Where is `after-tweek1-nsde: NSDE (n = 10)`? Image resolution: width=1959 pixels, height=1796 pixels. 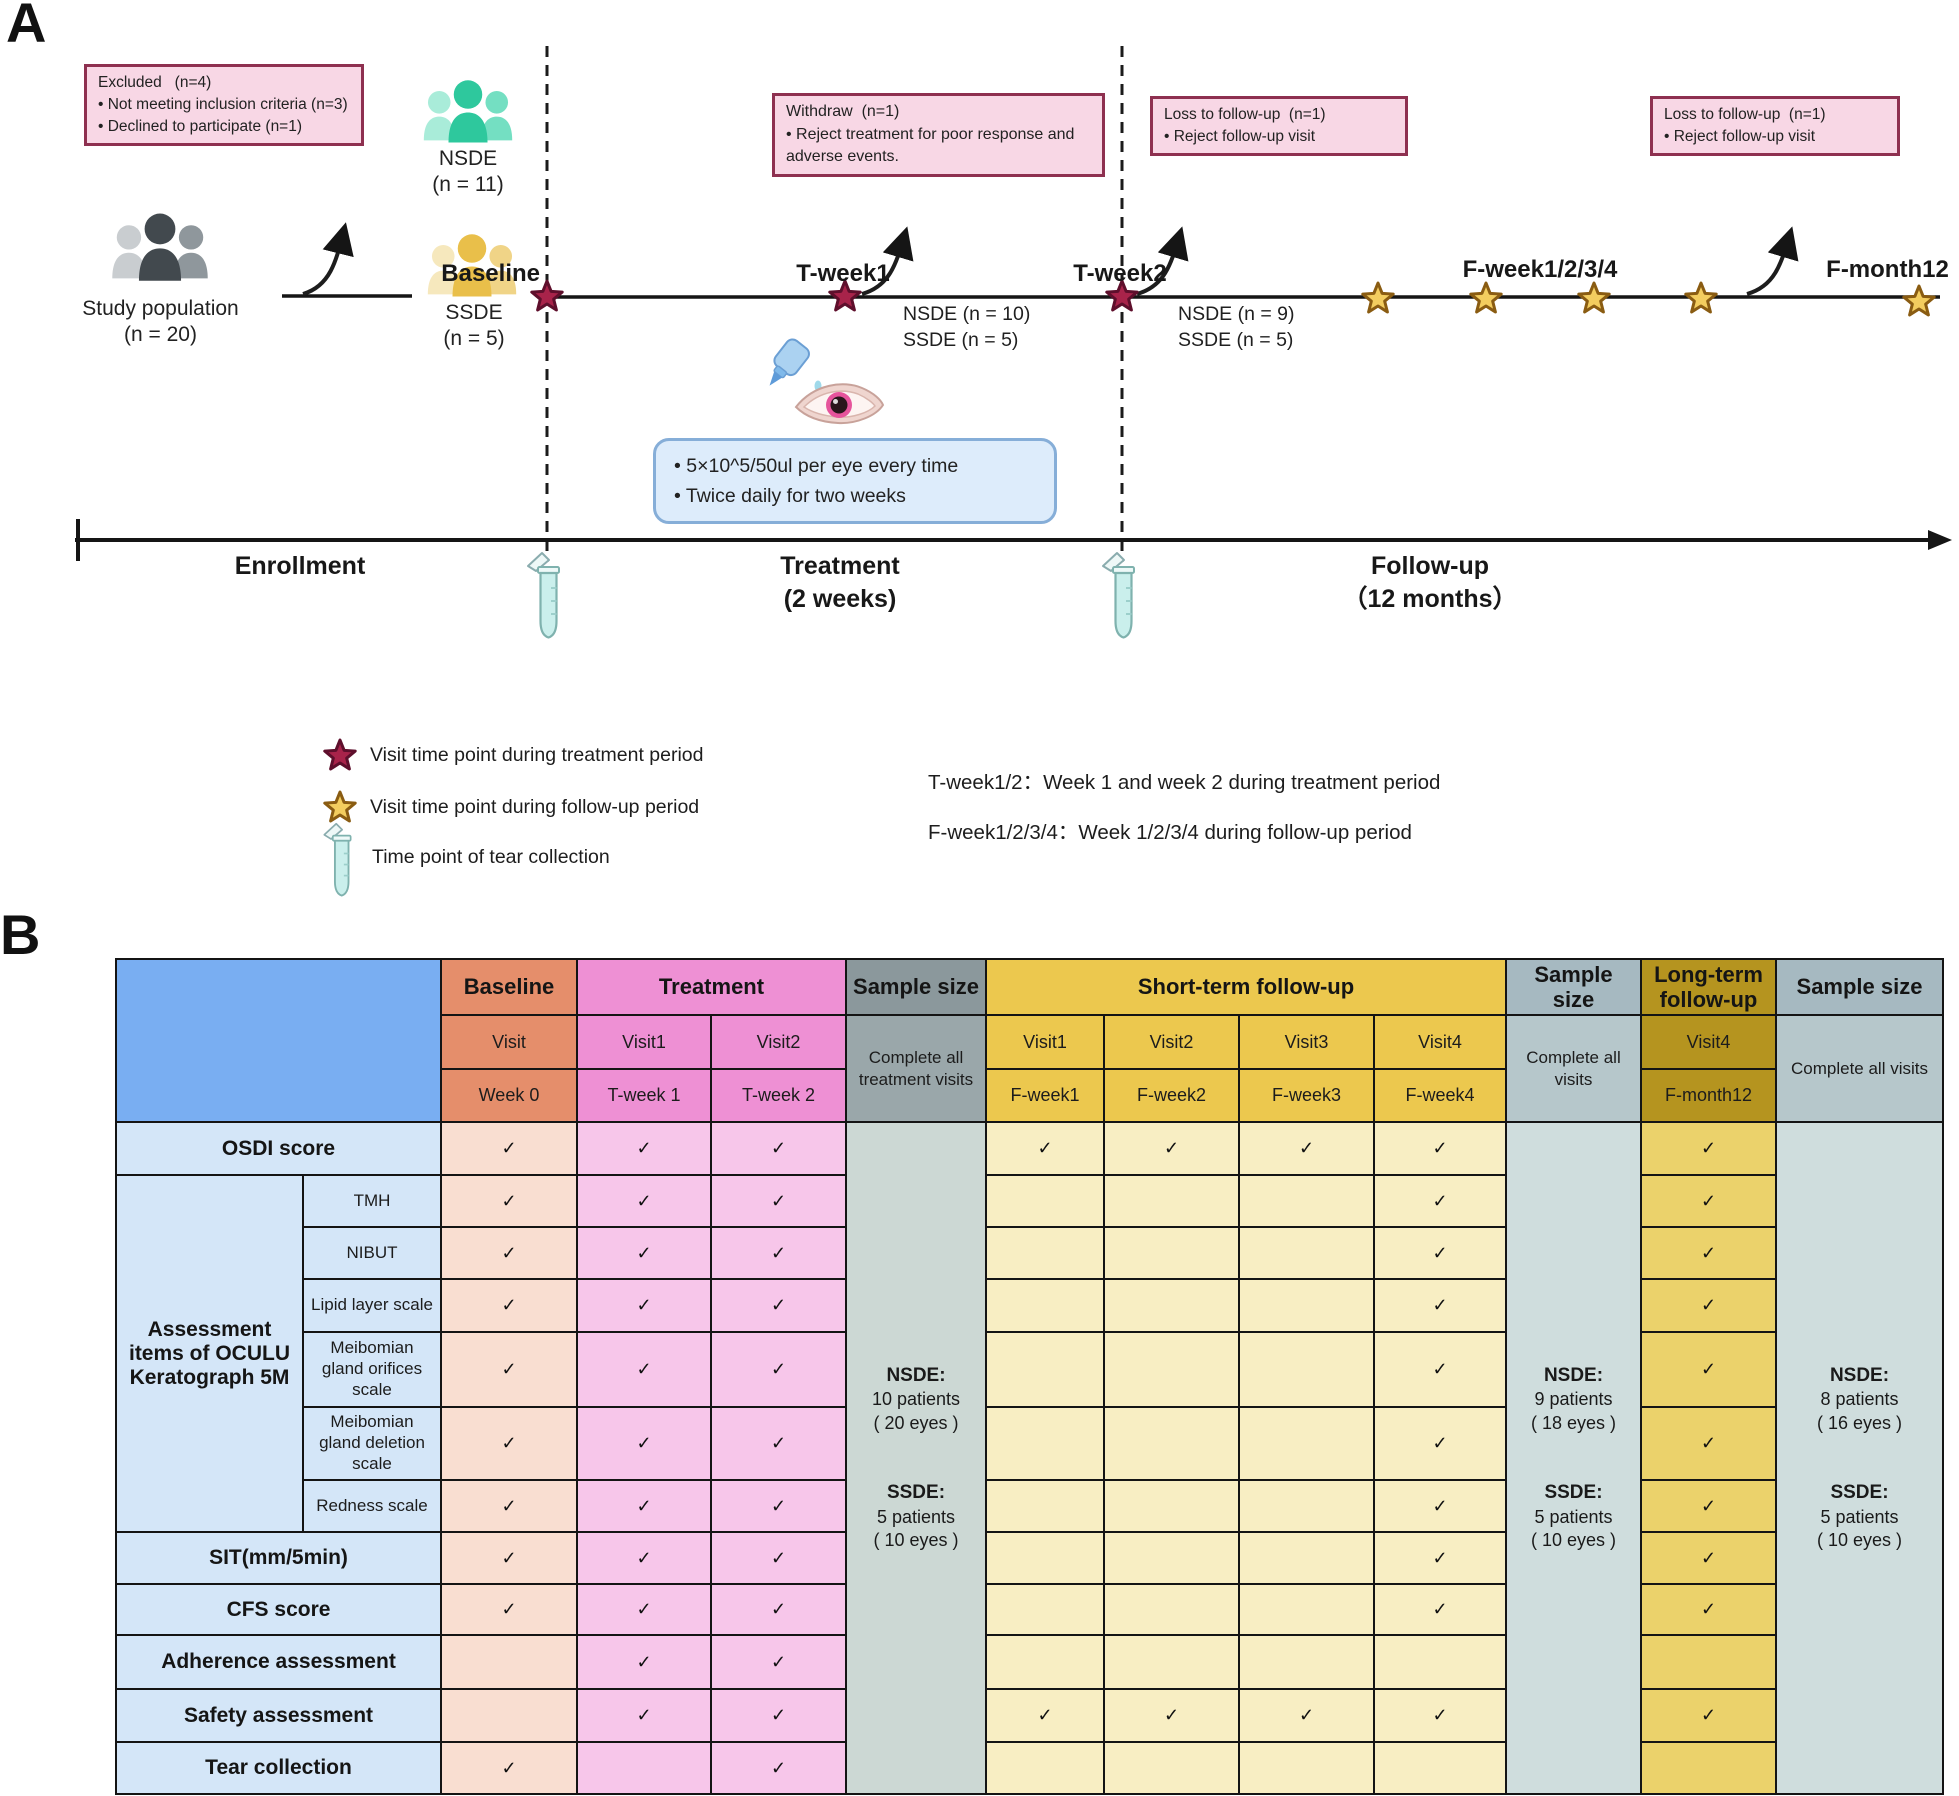
after-tweek1-nsde: NSDE (n = 10) is located at coordinates (967, 314).